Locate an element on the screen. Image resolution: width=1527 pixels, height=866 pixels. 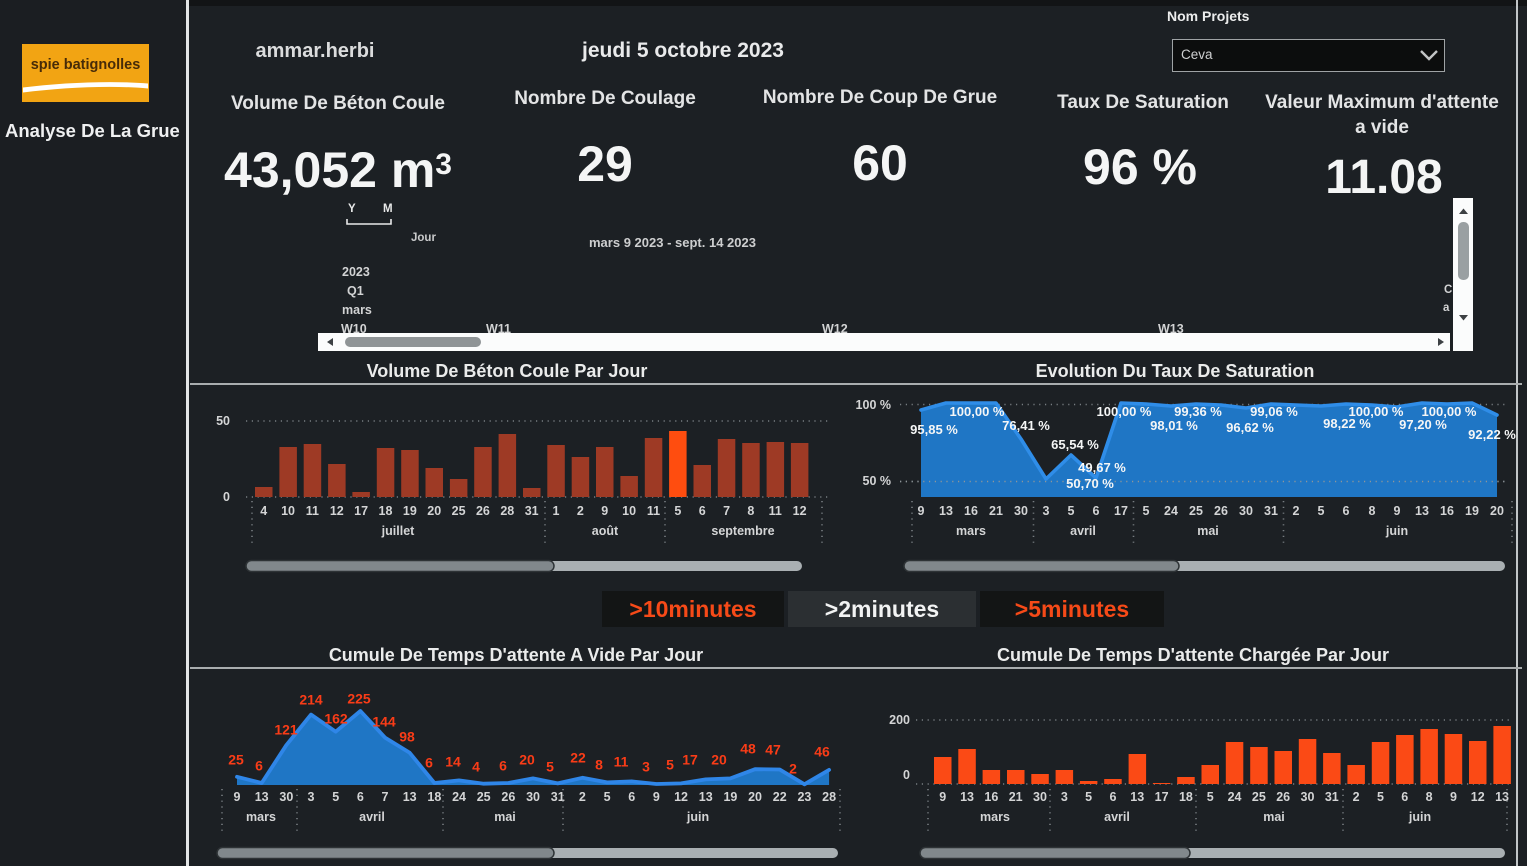
svg-text: septembre is located at coordinates (742, 531).